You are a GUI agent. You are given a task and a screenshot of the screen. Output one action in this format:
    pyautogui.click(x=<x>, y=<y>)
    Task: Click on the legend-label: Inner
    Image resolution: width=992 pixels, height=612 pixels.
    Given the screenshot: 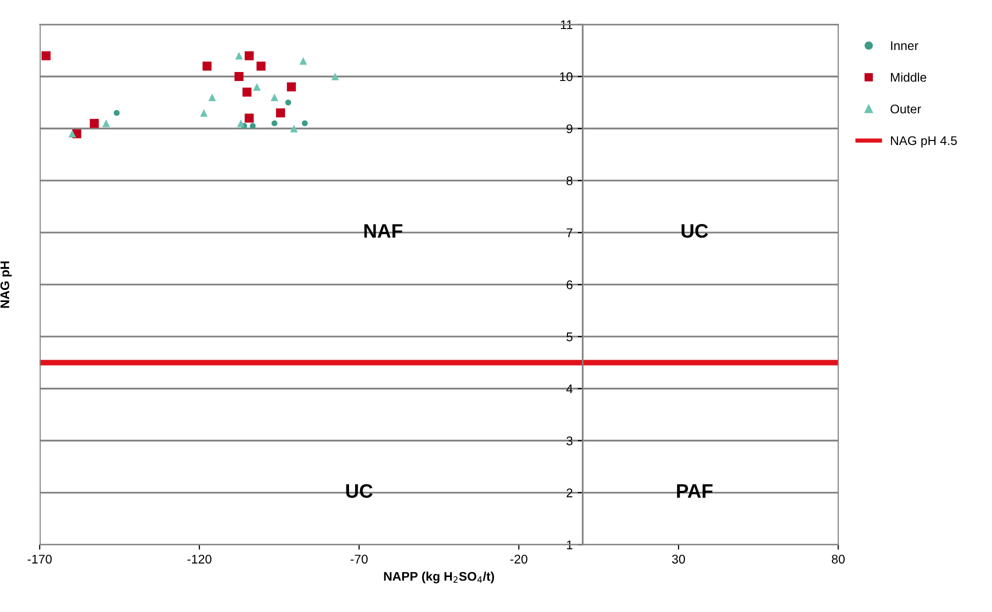 What is the action you would take?
    pyautogui.click(x=904, y=45)
    